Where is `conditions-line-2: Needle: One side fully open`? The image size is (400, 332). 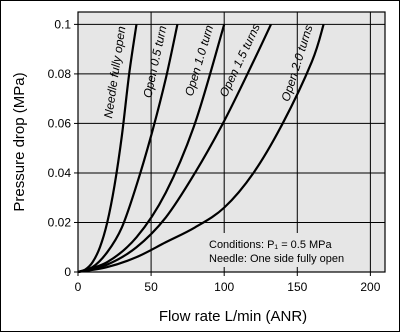 conditions-line-2: Needle: One side fully open is located at coordinates (276, 259).